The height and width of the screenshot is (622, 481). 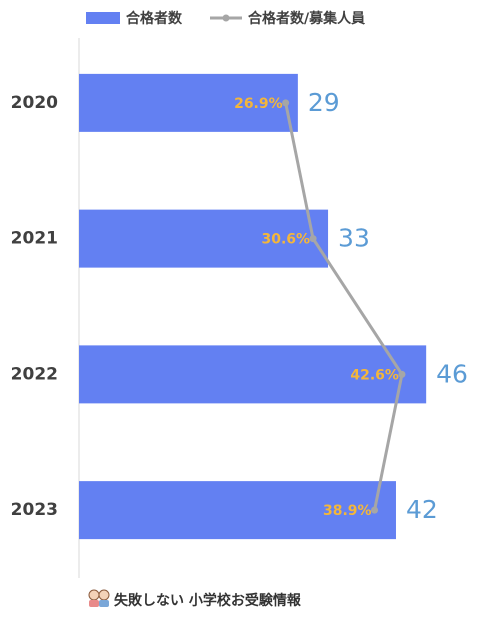 What do you see at coordinates (34, 510) in the screenshot?
I see `y-tick-label: 2023` at bounding box center [34, 510].